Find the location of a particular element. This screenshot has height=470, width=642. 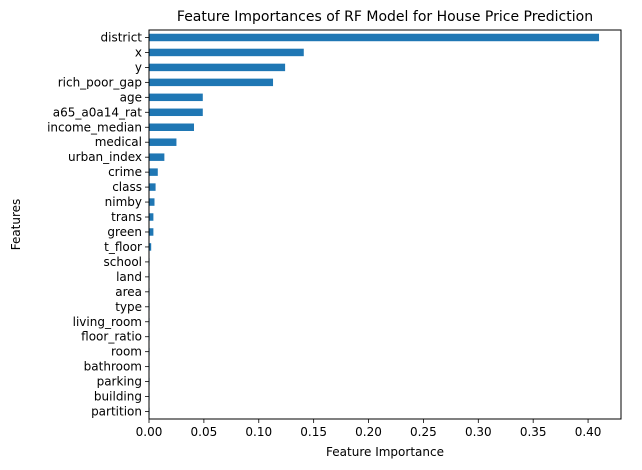

x-tick-label: 0.10 is located at coordinates (258, 432).